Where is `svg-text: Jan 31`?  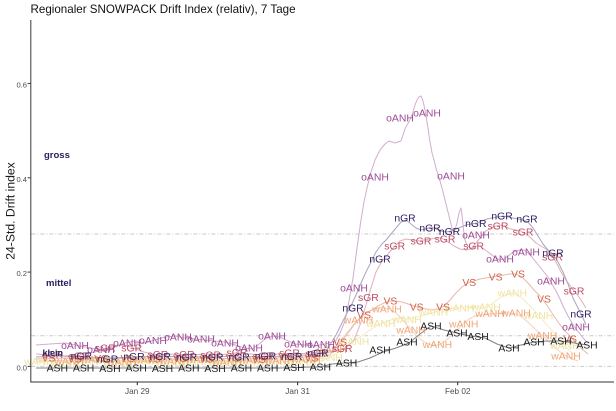
svg-text: Jan 31 is located at coordinates (297, 391).